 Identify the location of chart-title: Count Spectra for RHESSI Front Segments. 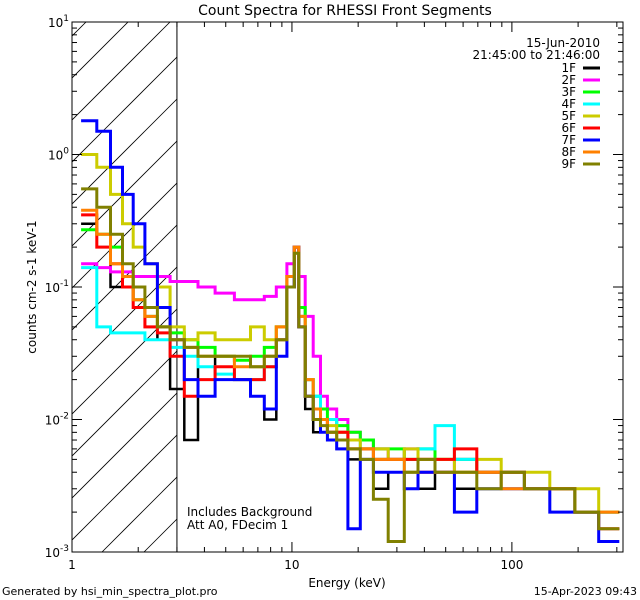
(345, 11).